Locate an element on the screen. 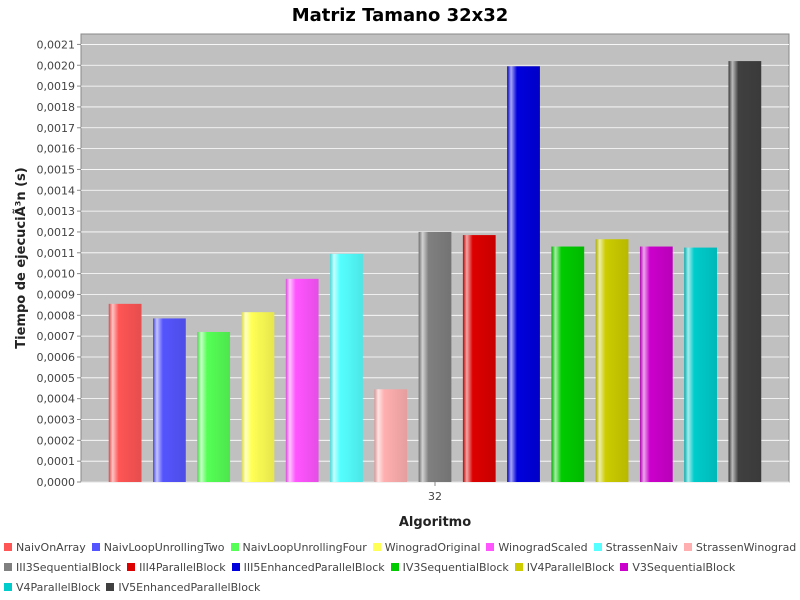 Image resolution: width=800 pixels, height=600 pixels. legend-label: V3SequentialBlock is located at coordinates (684, 567).